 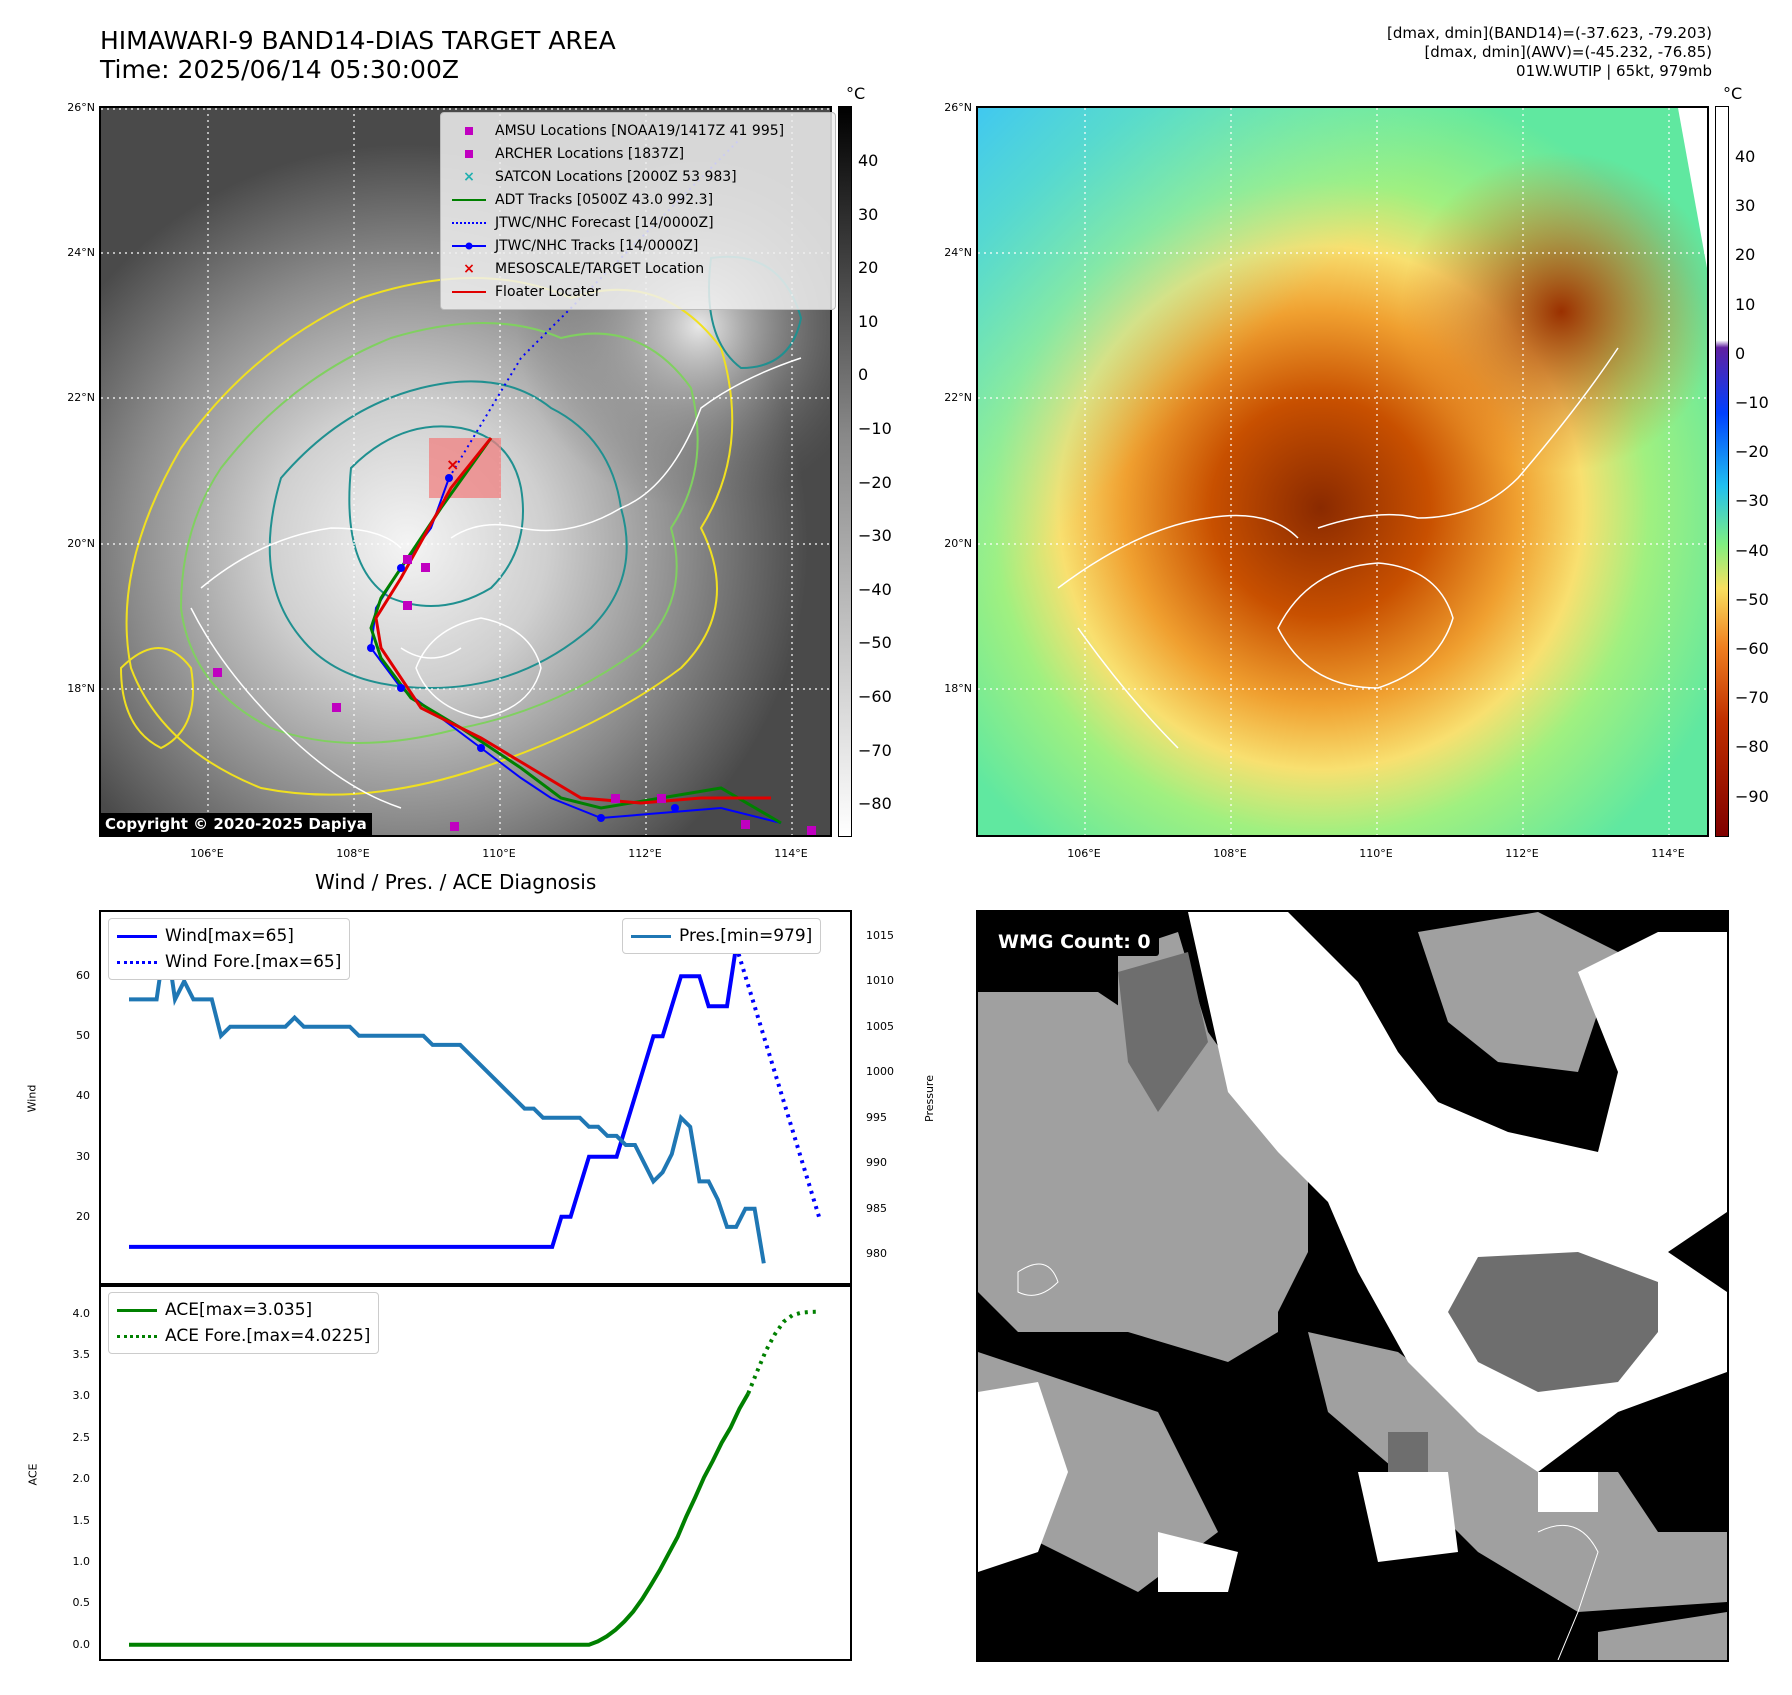 I want to click on colorbar-tick-label: −20, so click(x=1752, y=452).